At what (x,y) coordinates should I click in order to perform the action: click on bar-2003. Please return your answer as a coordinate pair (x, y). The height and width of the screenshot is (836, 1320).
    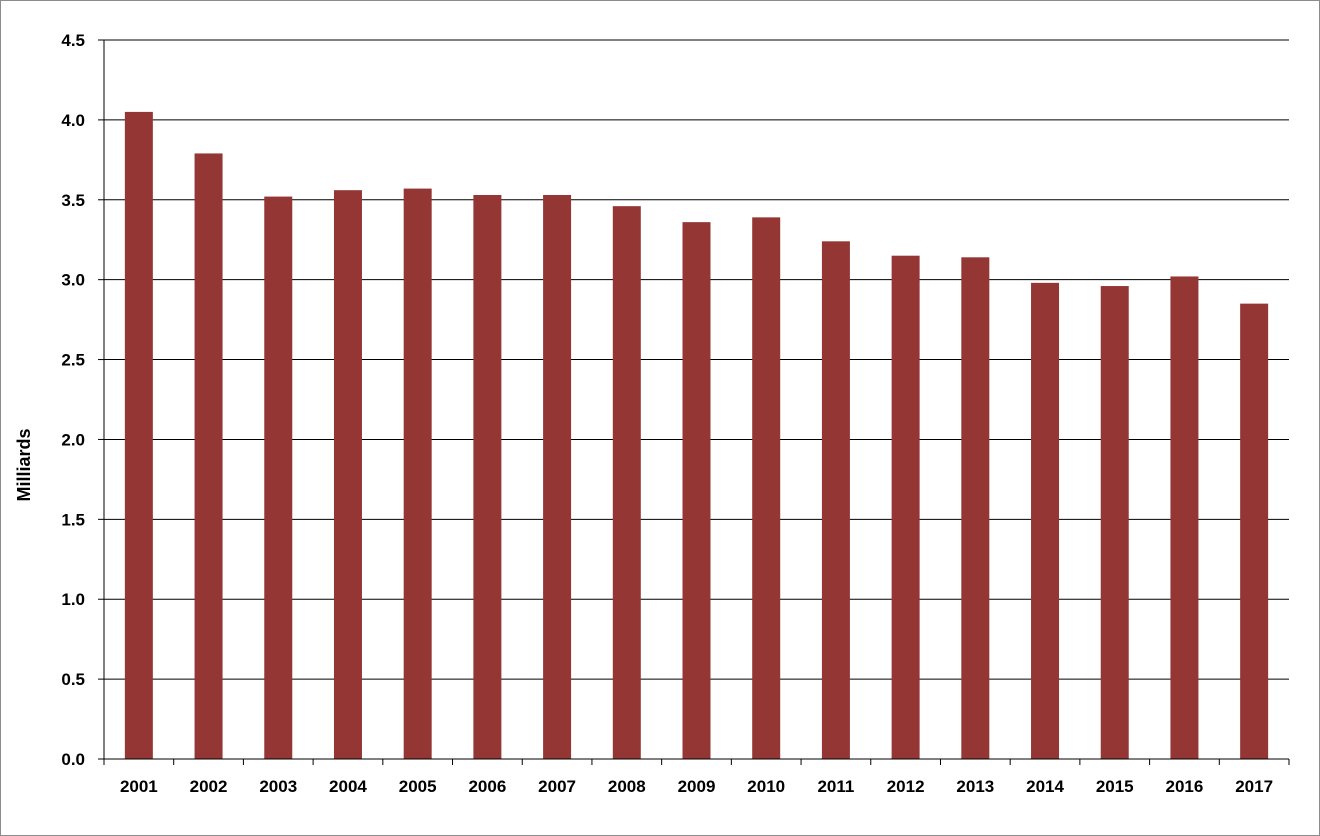
    Looking at the image, I should click on (278, 478).